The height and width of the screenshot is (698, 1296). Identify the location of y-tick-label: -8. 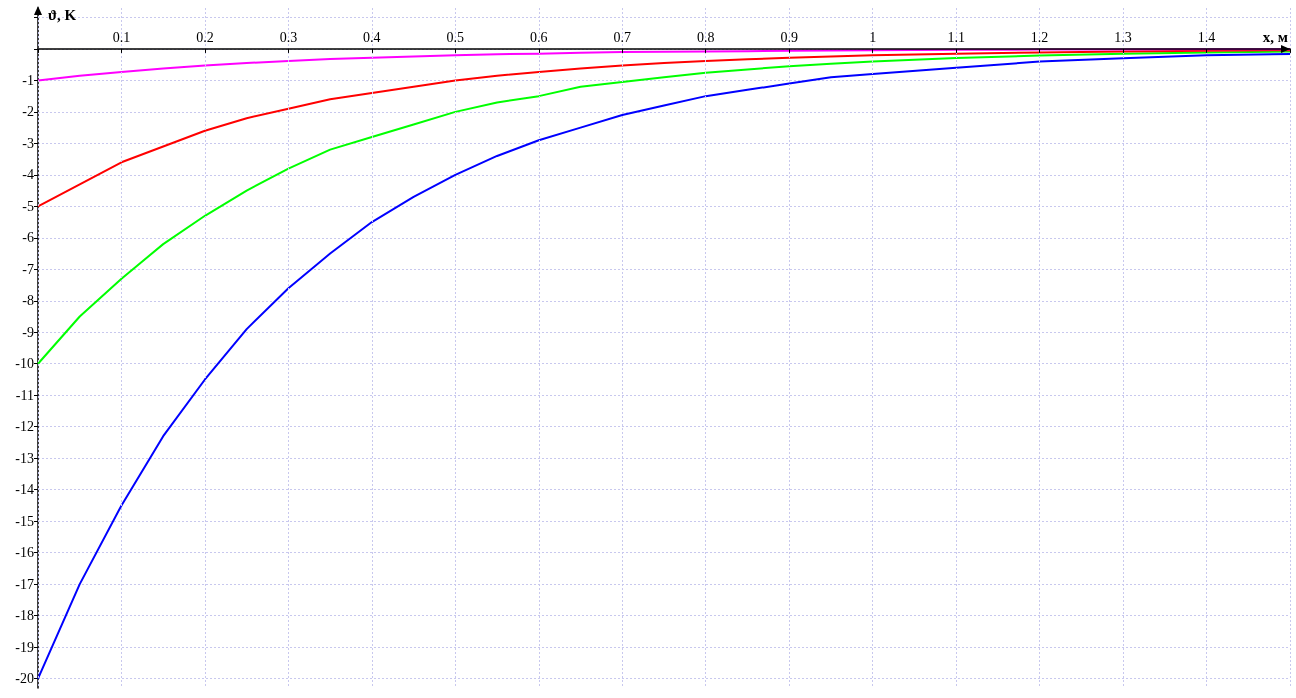
(28, 301).